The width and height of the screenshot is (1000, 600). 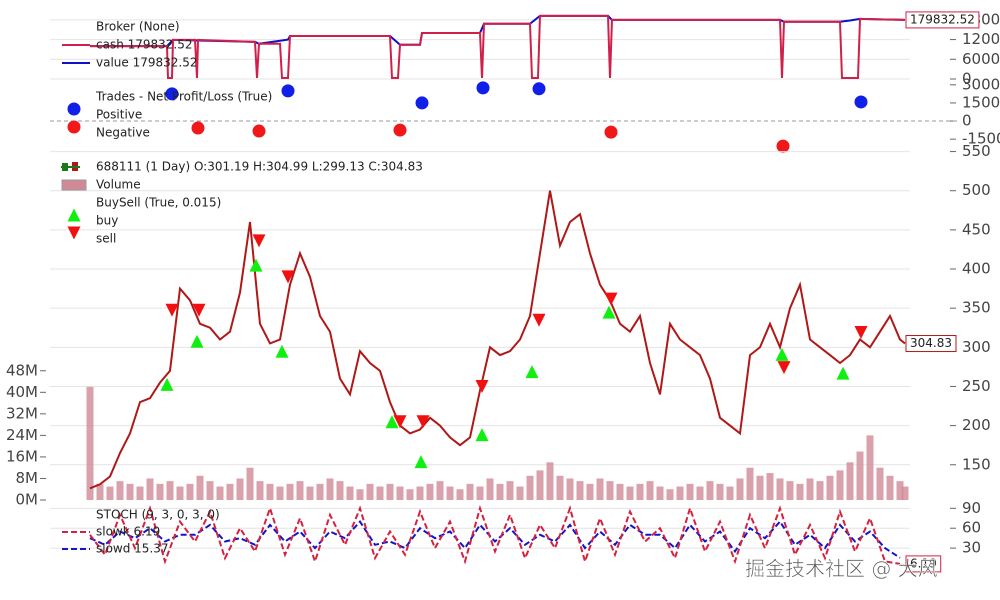 I want to click on volume-tick-label: 48M, so click(x=22, y=370).